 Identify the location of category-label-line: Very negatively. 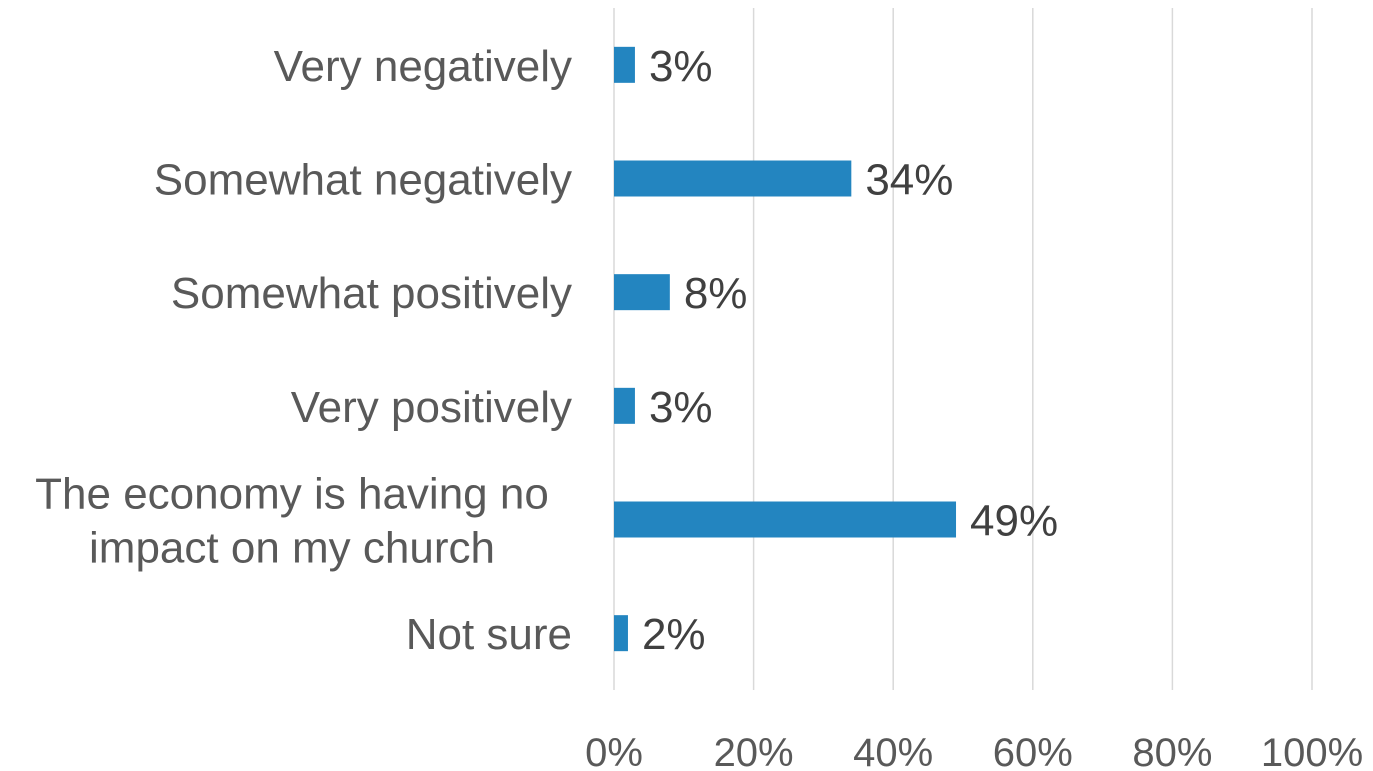
(423, 66).